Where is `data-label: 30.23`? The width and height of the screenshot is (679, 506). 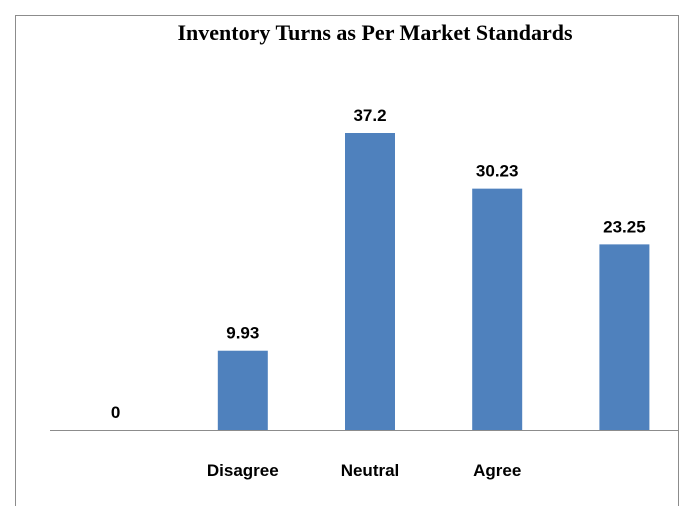
data-label: 30.23 is located at coordinates (497, 171).